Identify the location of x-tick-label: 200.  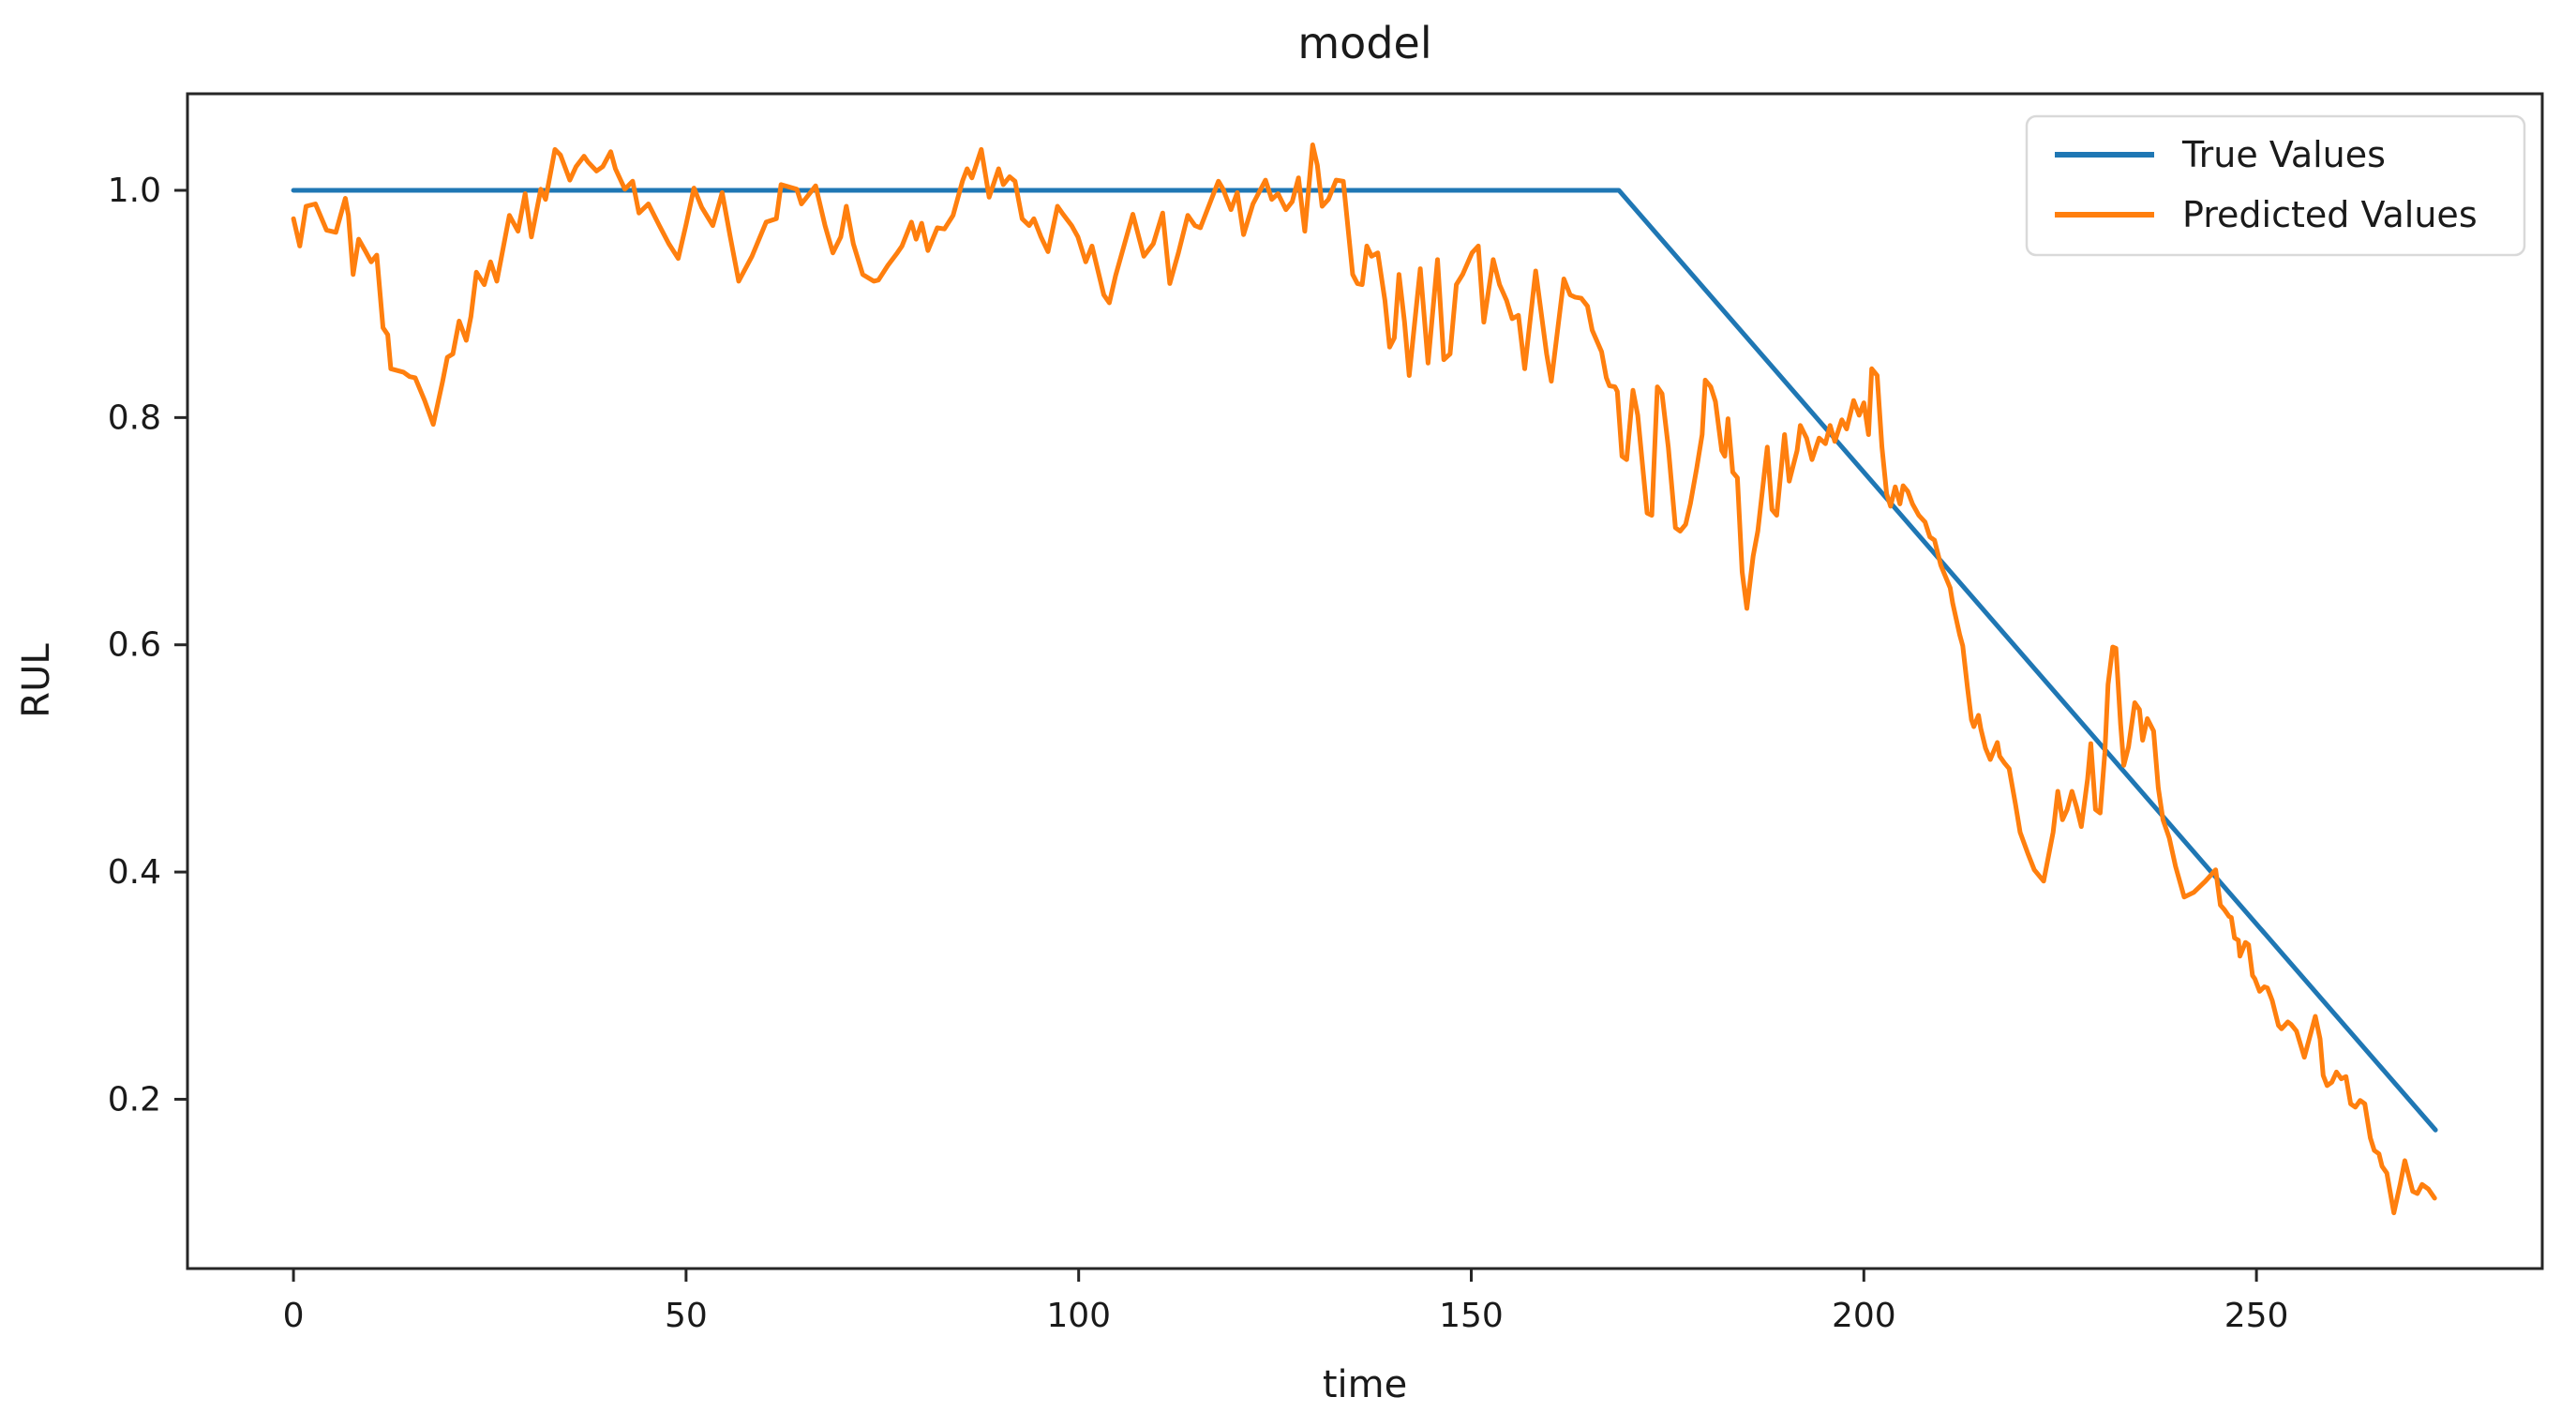
(1864, 1316).